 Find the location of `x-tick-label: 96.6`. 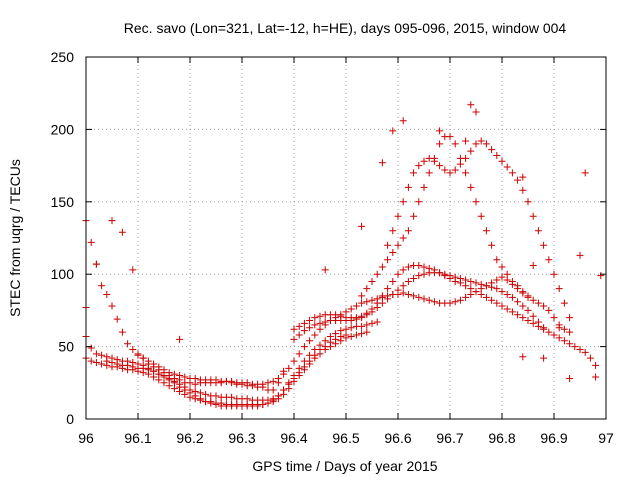

x-tick-label: 96.6 is located at coordinates (397, 438).